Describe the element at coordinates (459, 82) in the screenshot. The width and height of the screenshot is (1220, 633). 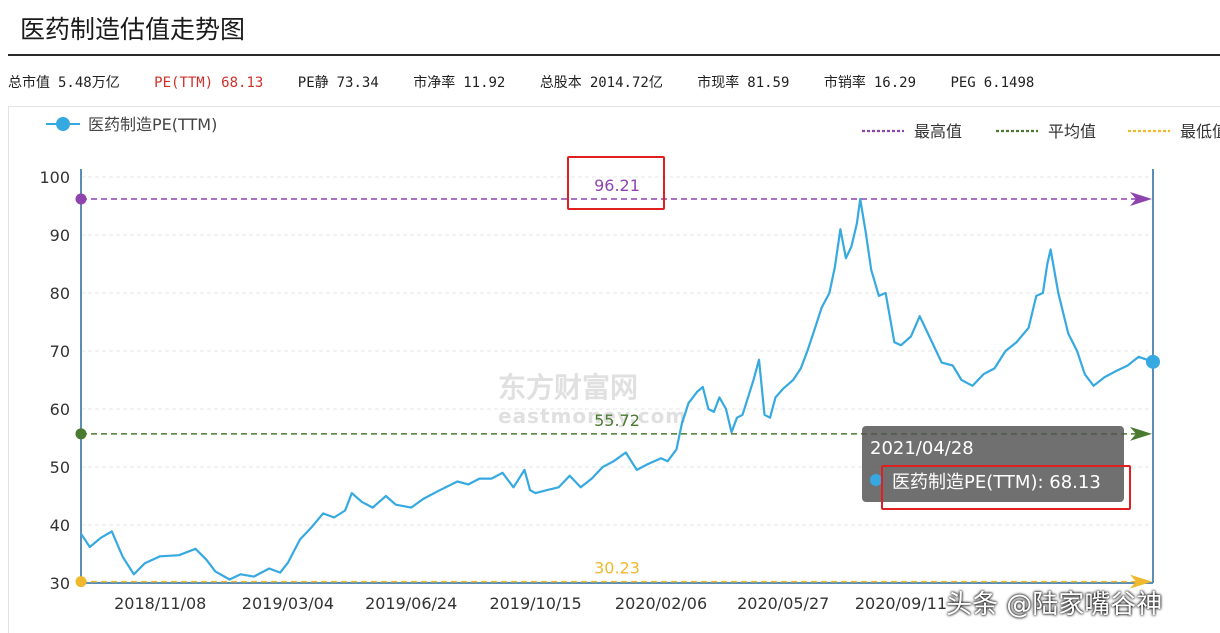
I see `stat-pb: 市净率 11.92` at that location.